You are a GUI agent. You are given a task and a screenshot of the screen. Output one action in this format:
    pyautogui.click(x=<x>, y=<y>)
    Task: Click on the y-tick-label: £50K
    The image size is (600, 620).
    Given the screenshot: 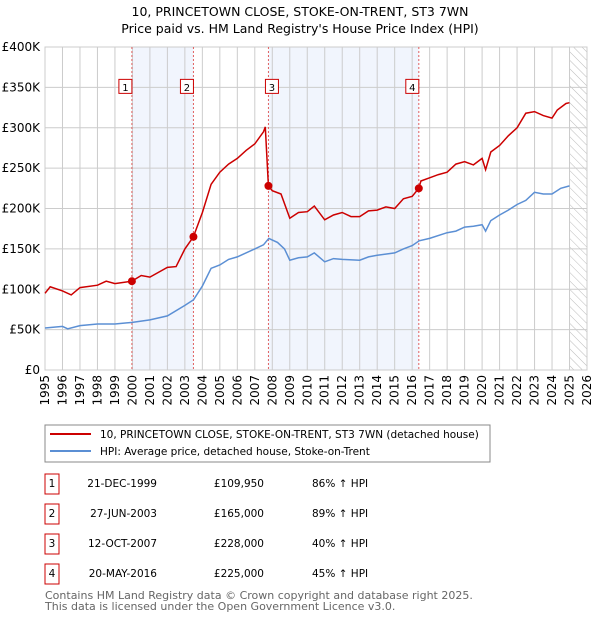 What is the action you would take?
    pyautogui.click(x=25, y=330)
    